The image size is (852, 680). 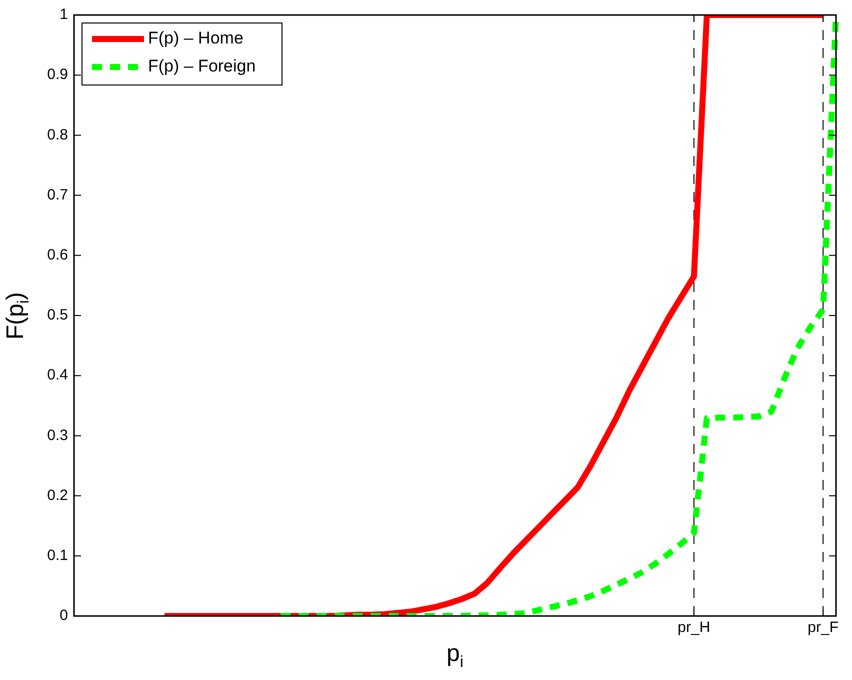 What do you see at coordinates (64, 615) in the screenshot?
I see `y-tick-label: 0` at bounding box center [64, 615].